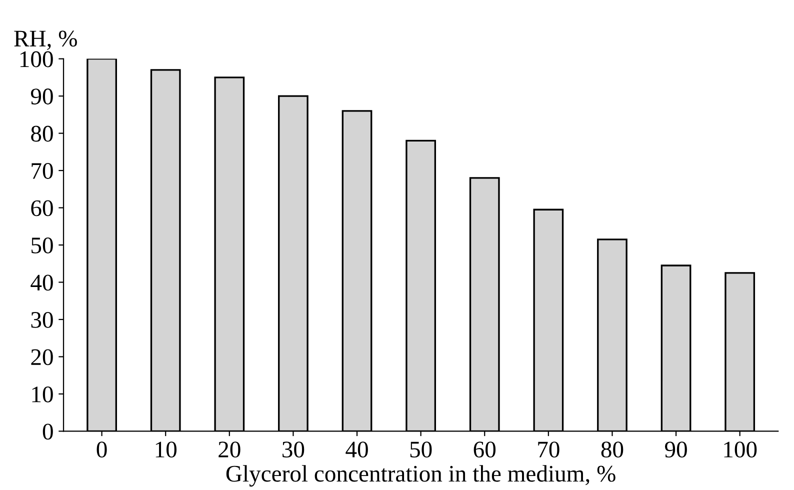 The image size is (794, 490). Describe the element at coordinates (42, 208) in the screenshot. I see `y-tick-label: 60` at that location.